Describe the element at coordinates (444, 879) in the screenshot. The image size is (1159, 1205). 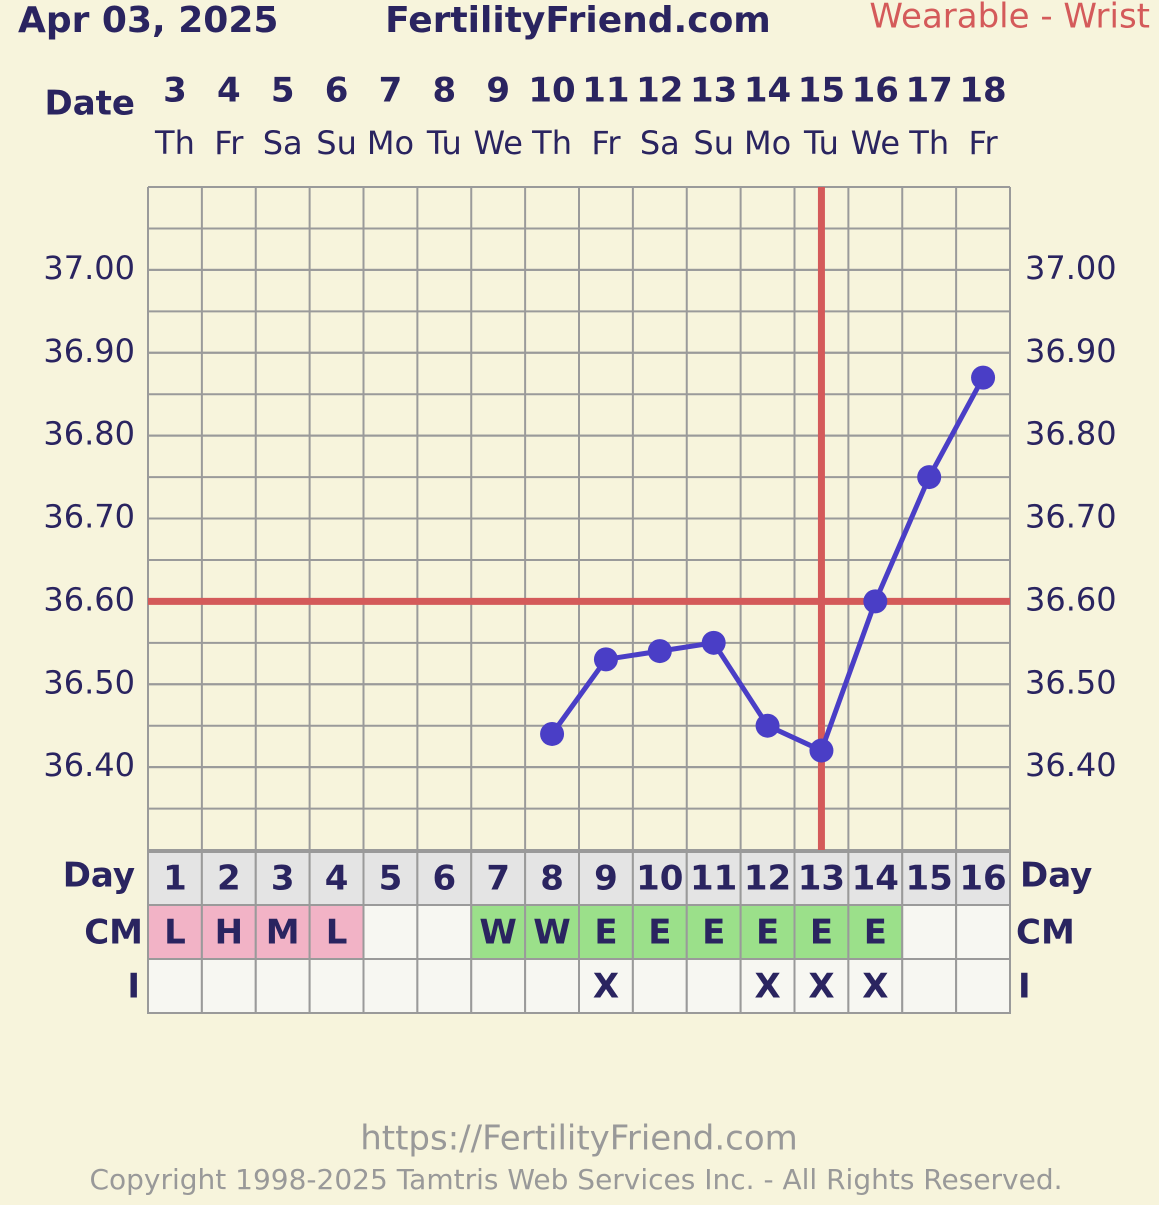
I see `cycle-day: 6` at that location.